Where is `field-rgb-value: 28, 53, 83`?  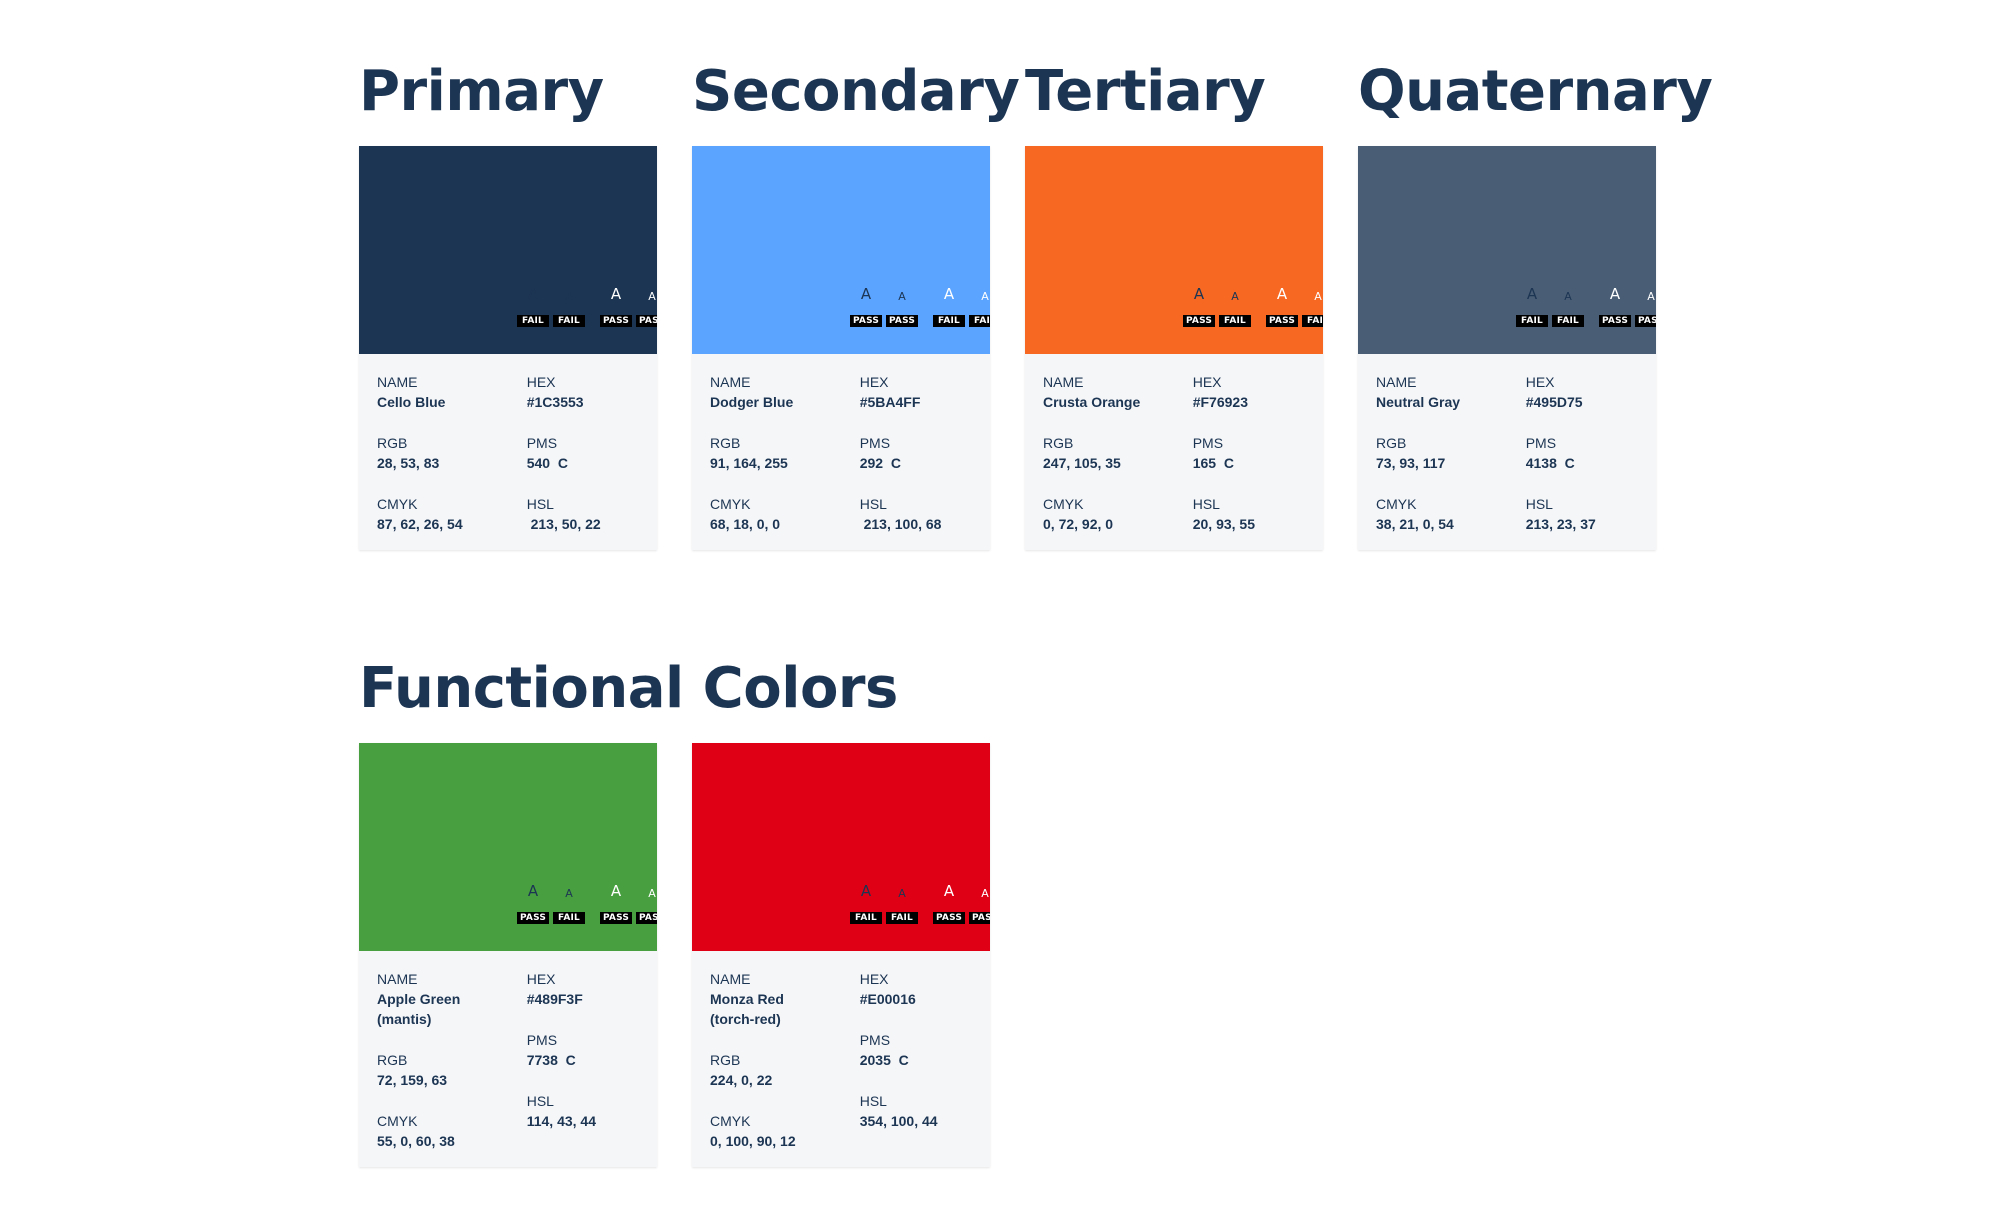
field-rgb-value: 28, 53, 83 is located at coordinates (408, 463).